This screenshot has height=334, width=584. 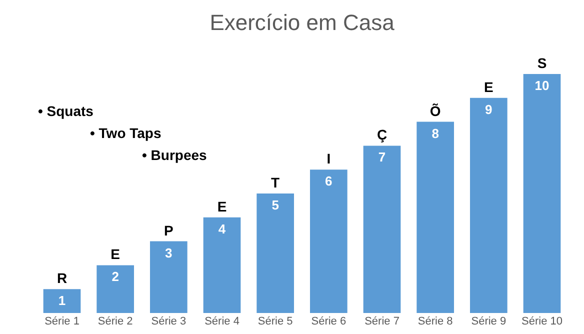 What do you see at coordinates (382, 157) in the screenshot?
I see `data-label: 7` at bounding box center [382, 157].